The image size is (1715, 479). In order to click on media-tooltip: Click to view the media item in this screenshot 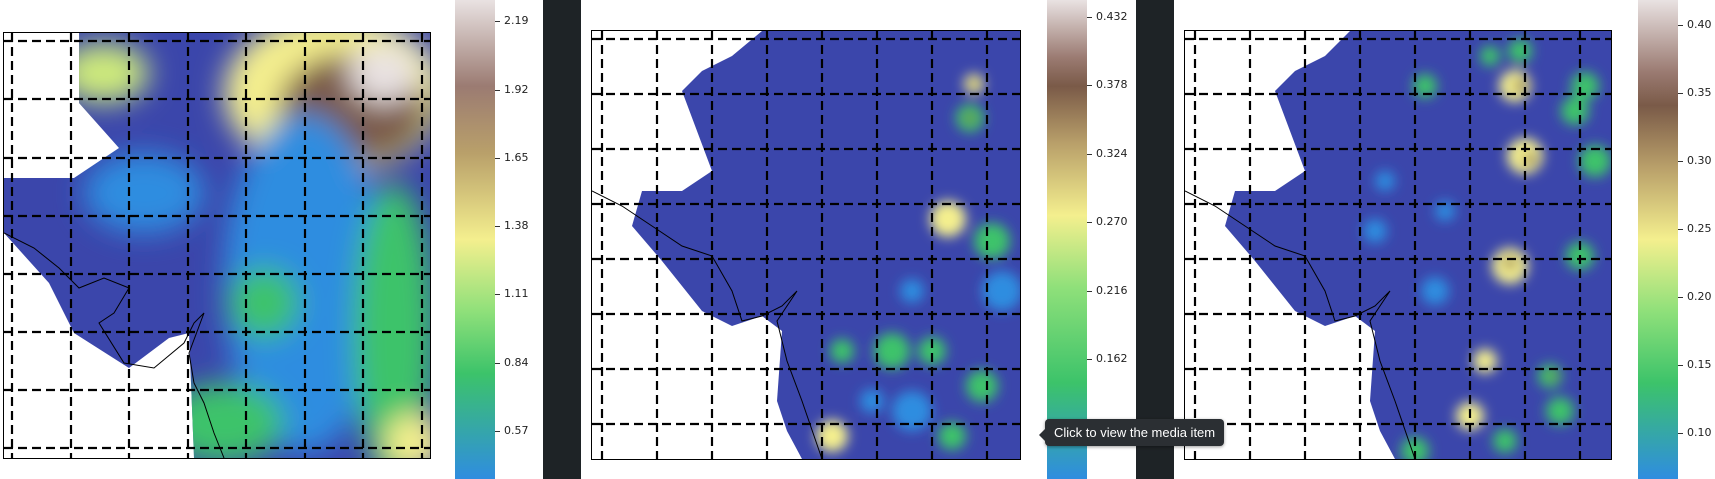, I will do `click(1131, 432)`.